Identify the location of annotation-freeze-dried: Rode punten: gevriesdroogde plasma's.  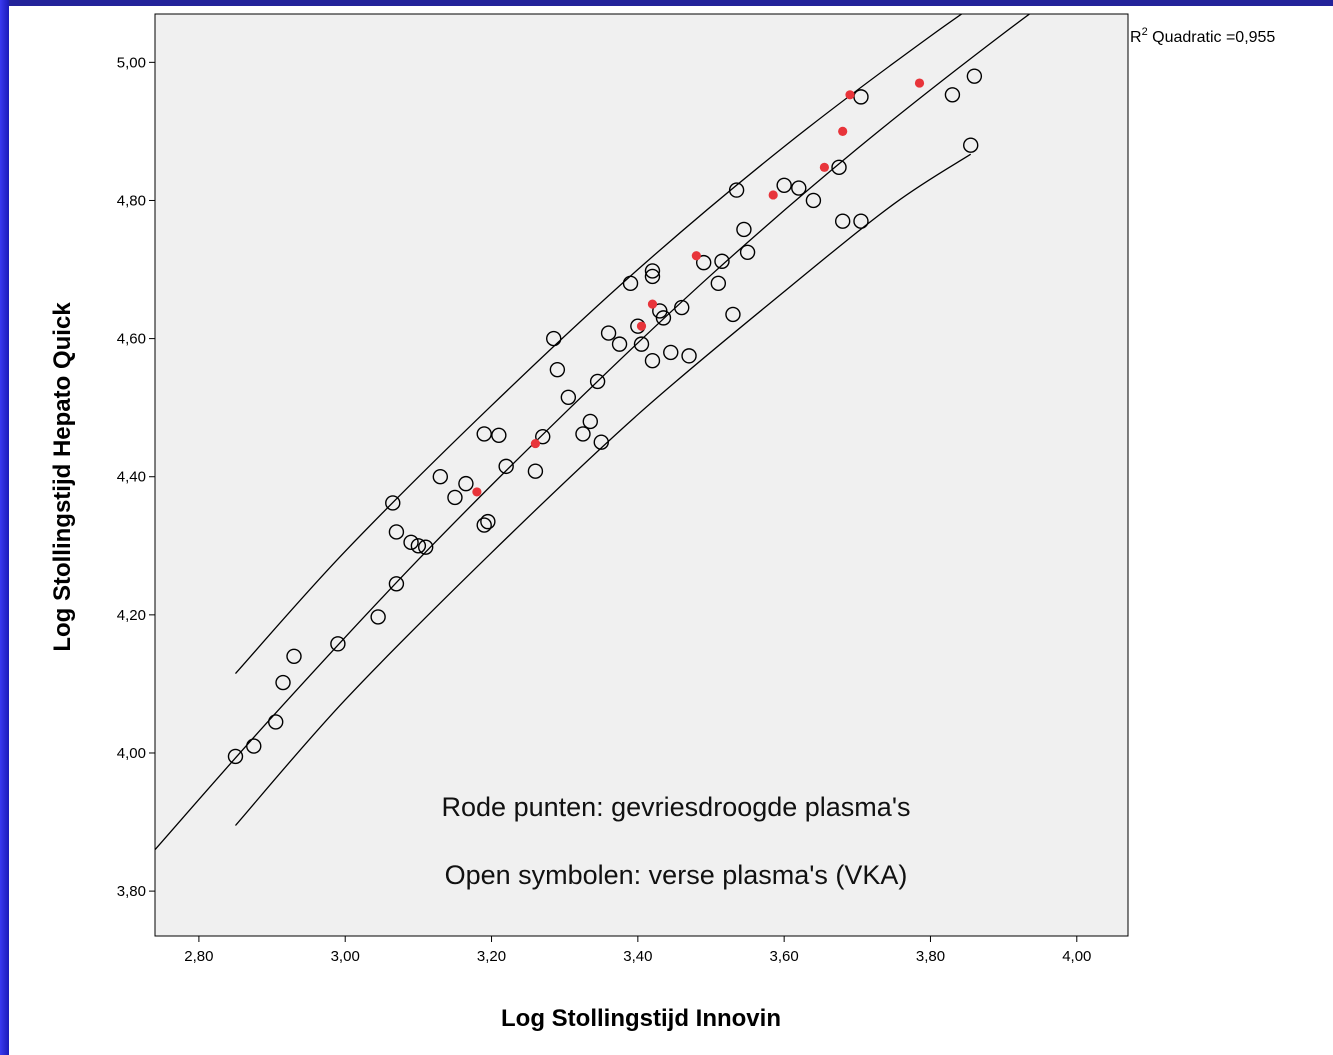
(676, 807).